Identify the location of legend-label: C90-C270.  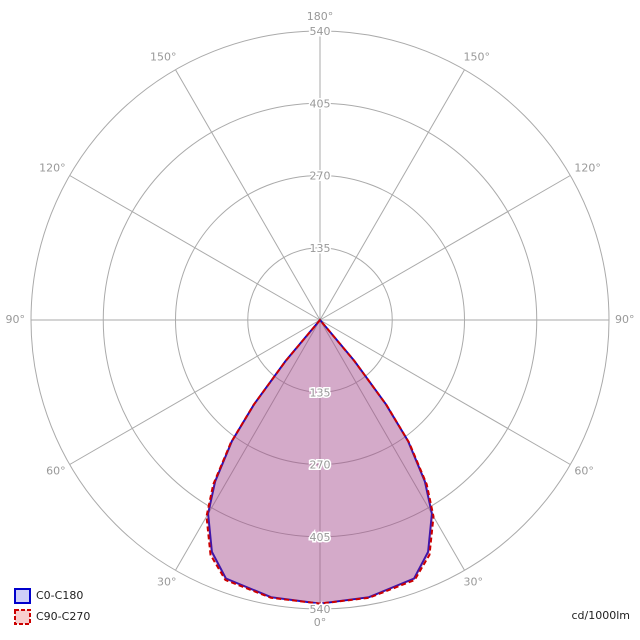
(63, 616).